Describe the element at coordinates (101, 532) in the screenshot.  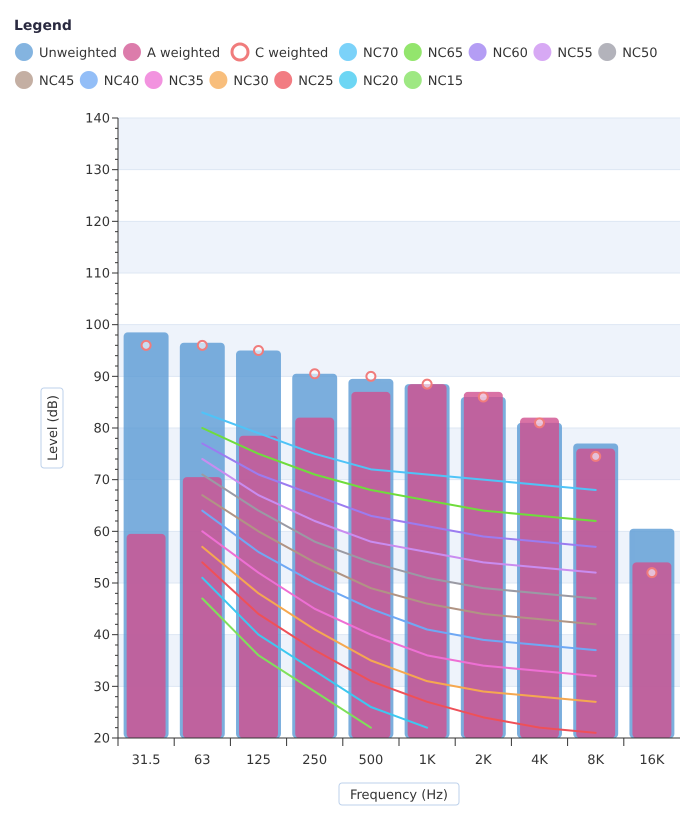
I see `y-tick-label: 60` at that location.